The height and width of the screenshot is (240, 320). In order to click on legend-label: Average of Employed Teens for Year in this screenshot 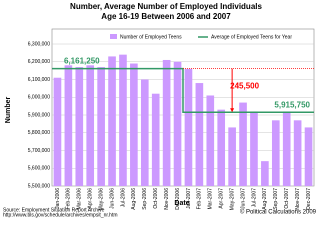, I will do `click(251, 37)`.